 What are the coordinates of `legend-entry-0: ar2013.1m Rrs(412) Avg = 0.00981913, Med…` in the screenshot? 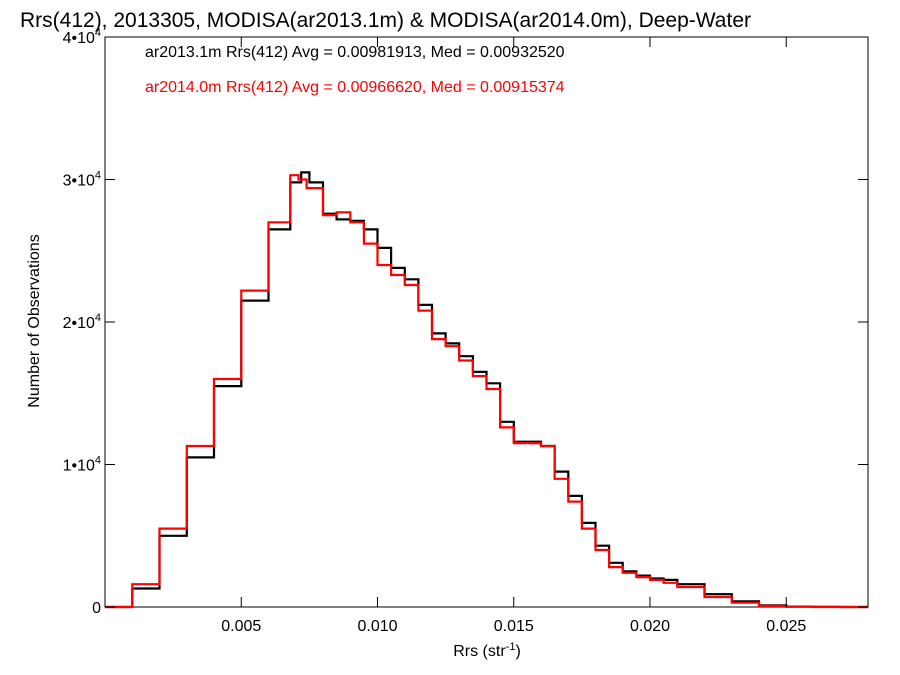 It's located at (355, 52).